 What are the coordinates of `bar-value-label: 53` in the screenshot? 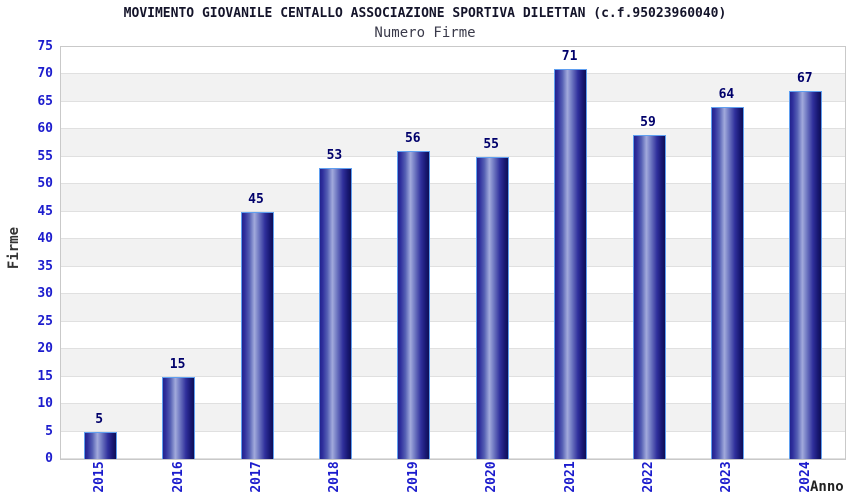 It's located at (334, 155).